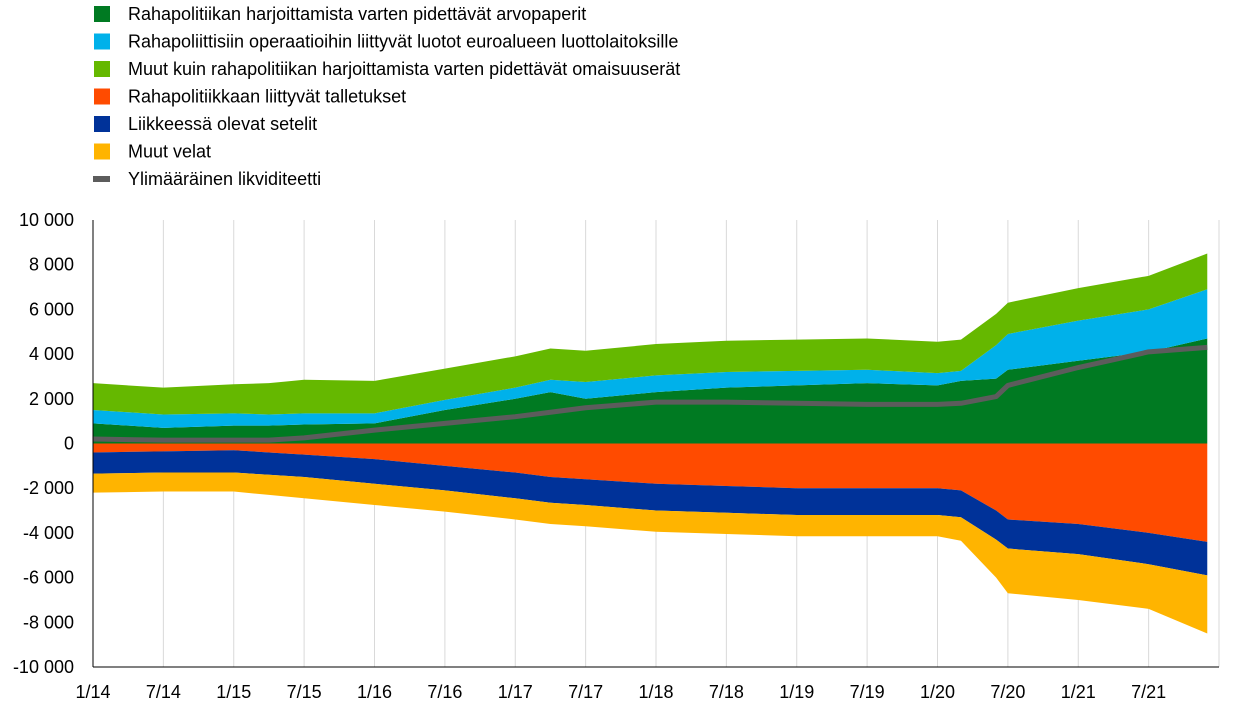  Describe the element at coordinates (92, 692) in the screenshot. I see `x-tick-label: 1/14` at that location.